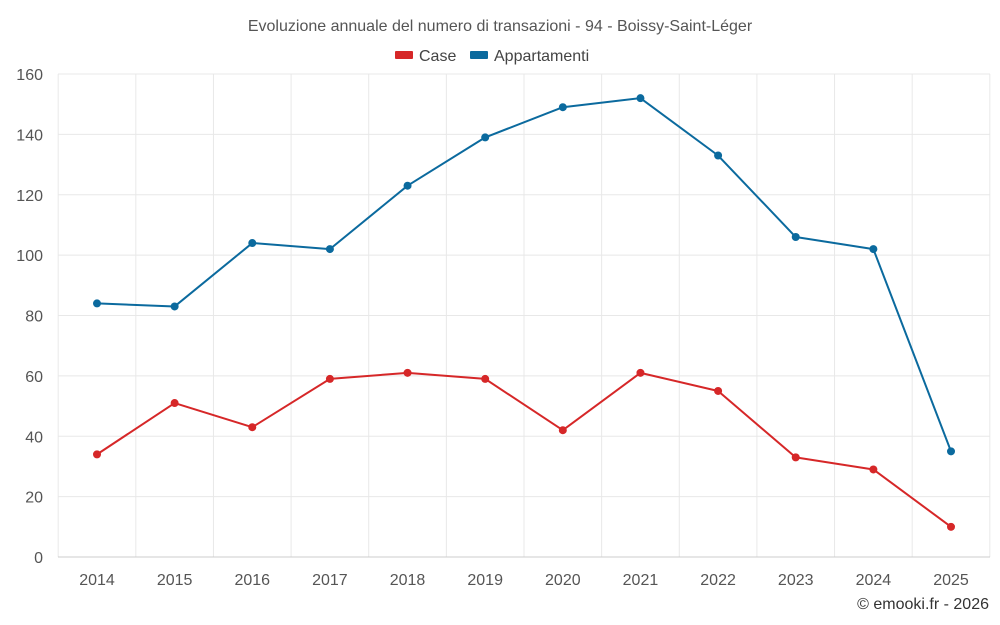  What do you see at coordinates (34, 437) in the screenshot?
I see `y-tick-label: 40` at bounding box center [34, 437].